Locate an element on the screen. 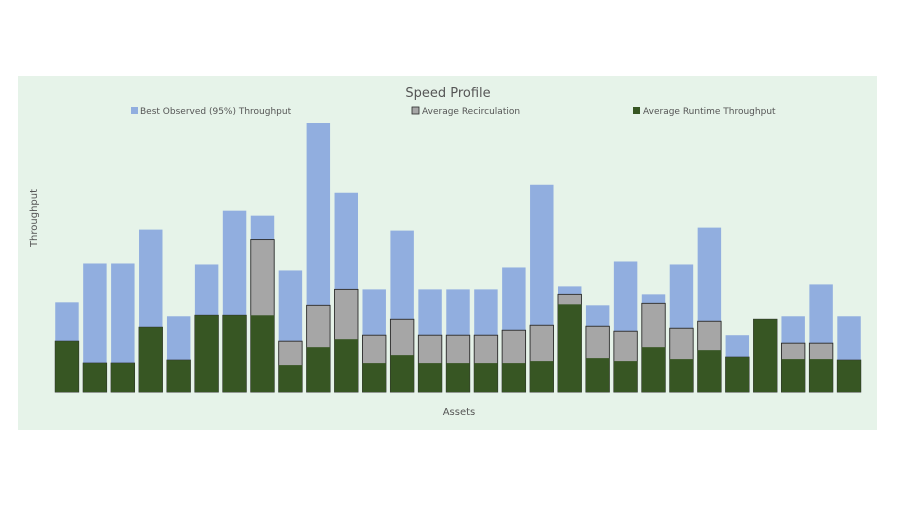 This screenshot has height=506, width=900. legend-label-best-observed: Best Observed (95%) Throughput is located at coordinates (216, 112).